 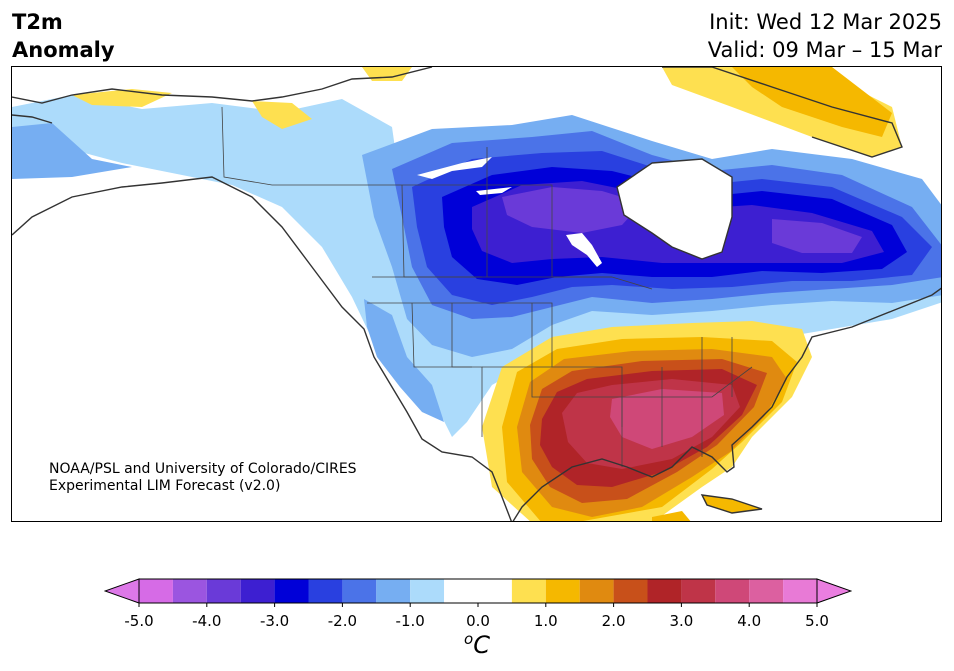 What do you see at coordinates (274, 621) in the screenshot?
I see `colorbar-tick-label: -3.0` at bounding box center [274, 621].